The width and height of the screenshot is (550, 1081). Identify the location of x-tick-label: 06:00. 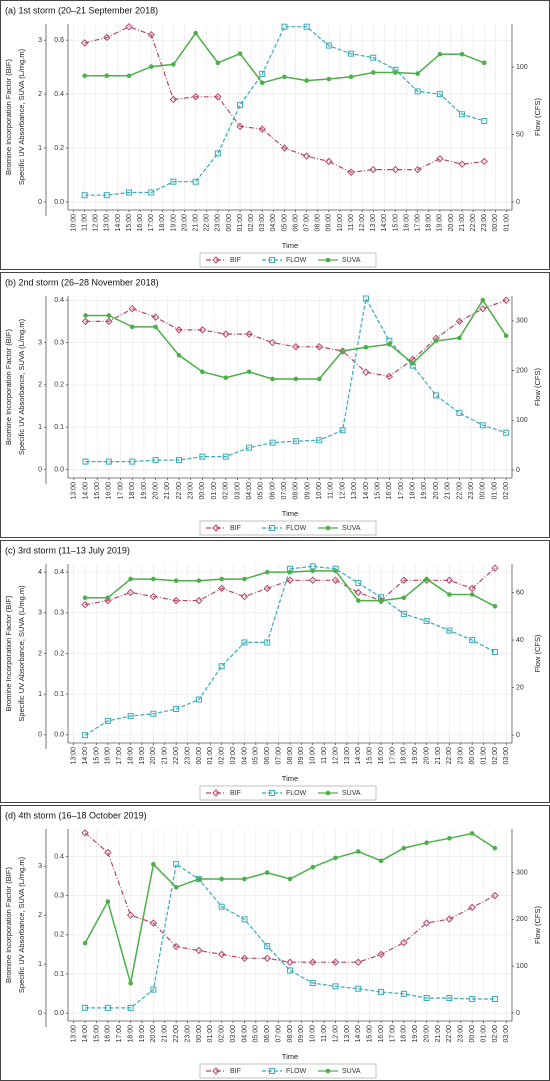
(272, 491).